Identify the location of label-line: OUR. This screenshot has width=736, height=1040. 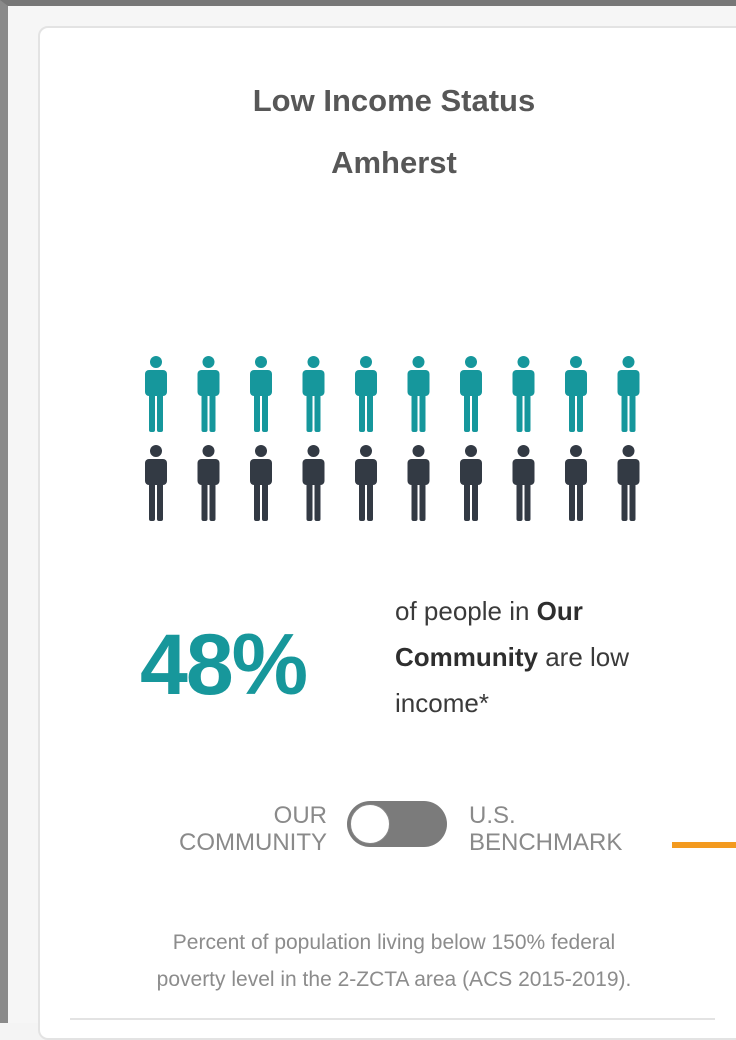
(300, 815).